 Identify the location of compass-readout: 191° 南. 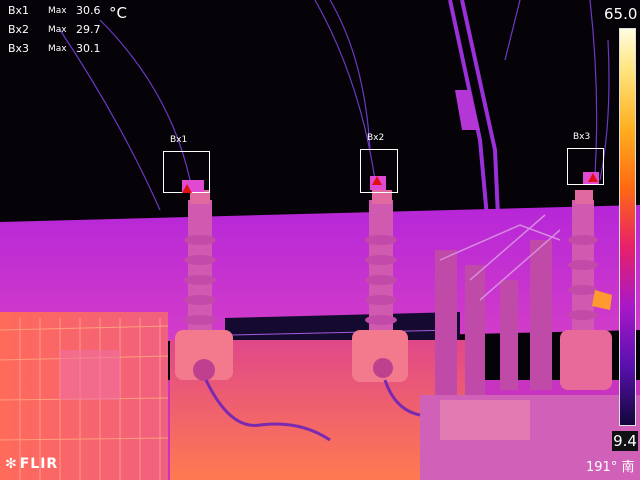
(610, 465).